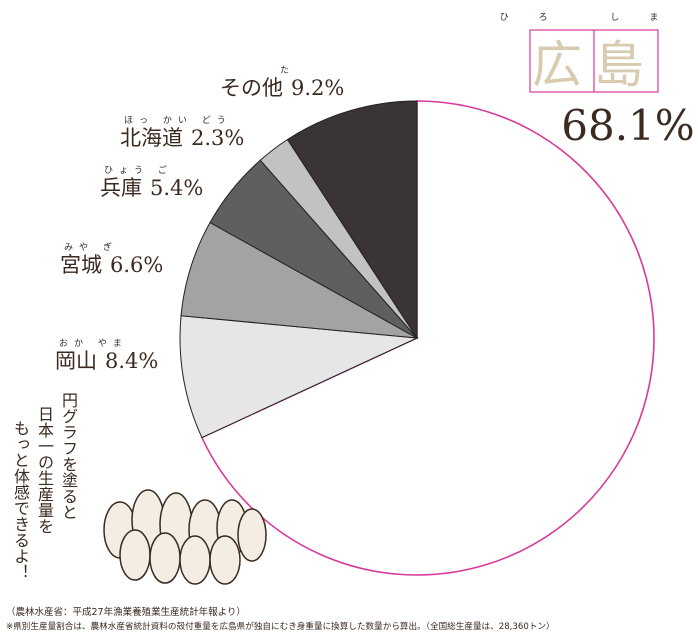 The width and height of the screenshot is (698, 635). I want to click on reading: た, so click(287, 70).